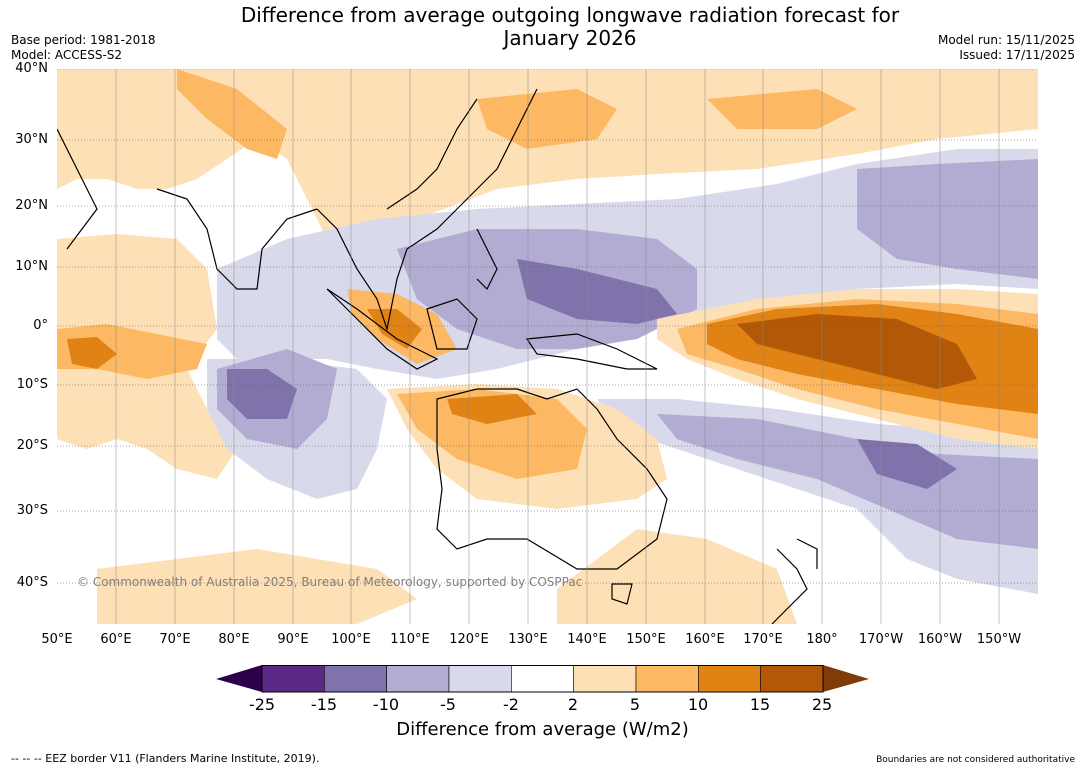  Describe the element at coordinates (847, 481) in the screenshot. I see `anomaly-region-negative-south-pacific` at that location.